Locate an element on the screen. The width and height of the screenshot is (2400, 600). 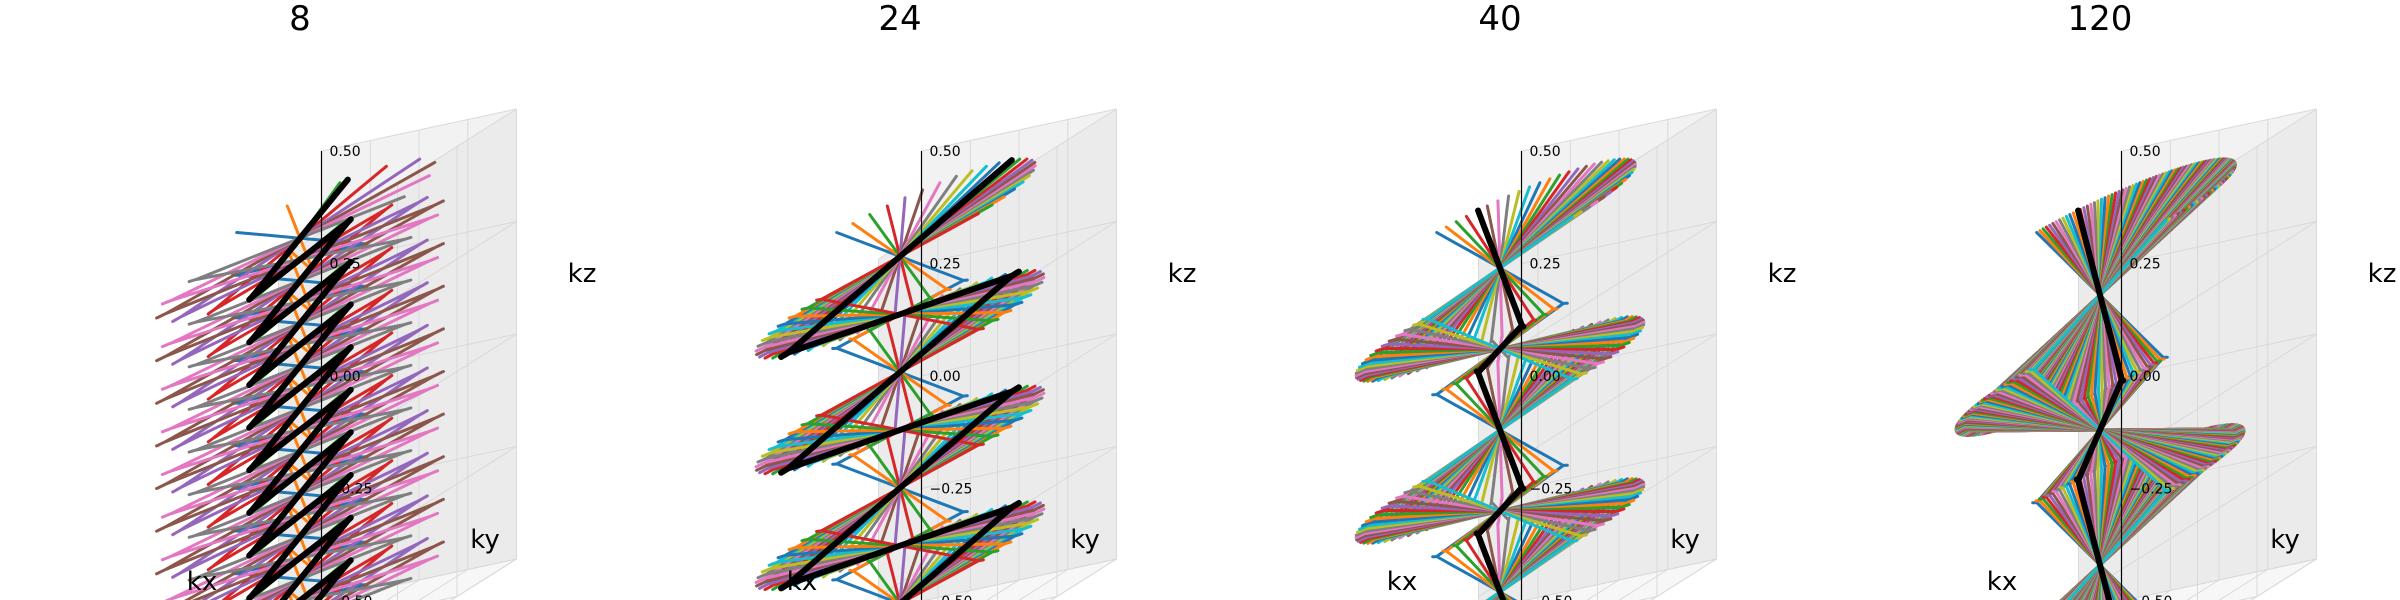
subplot-title: 40 is located at coordinates (1499, 19).